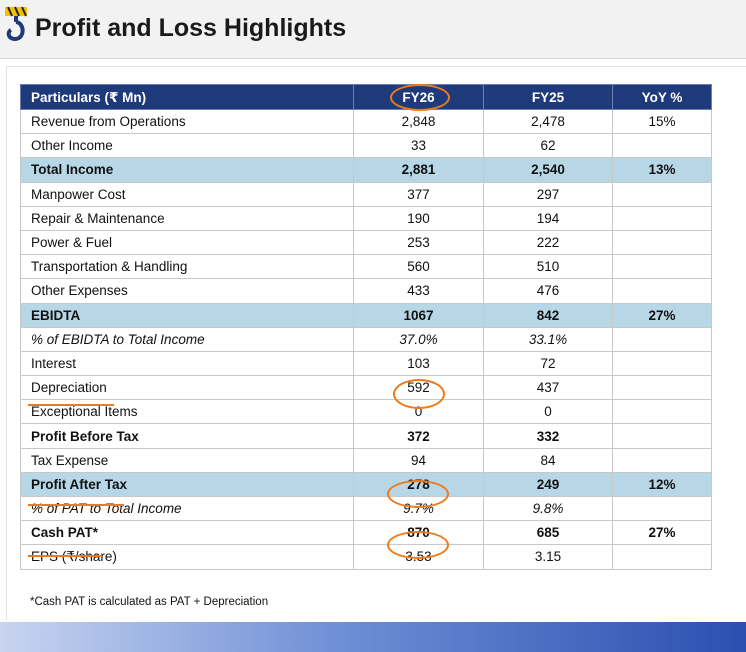 Image resolution: width=746 pixels, height=652 pixels. Describe the element at coordinates (418, 146) in the screenshot. I see `cell-fy26: 33` at that location.